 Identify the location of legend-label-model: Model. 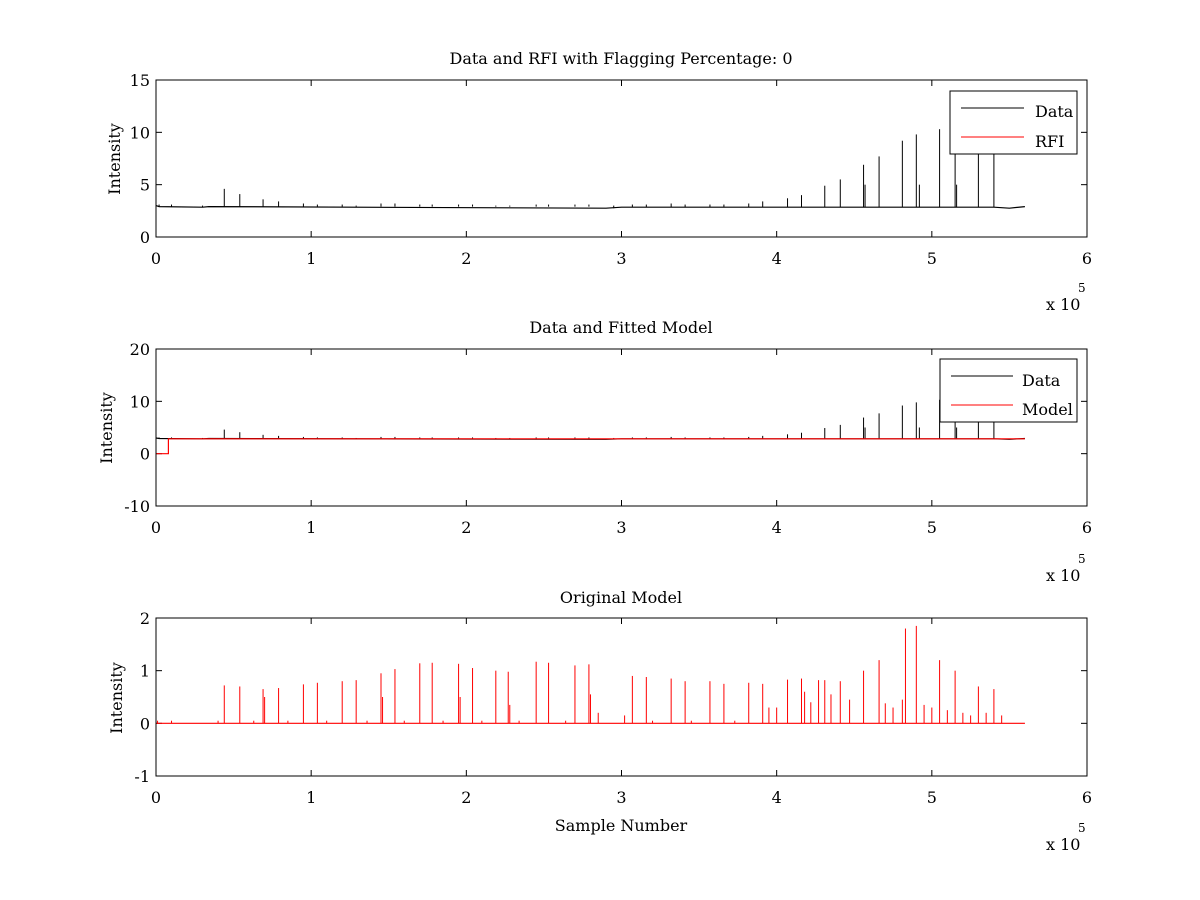
(1047, 409).